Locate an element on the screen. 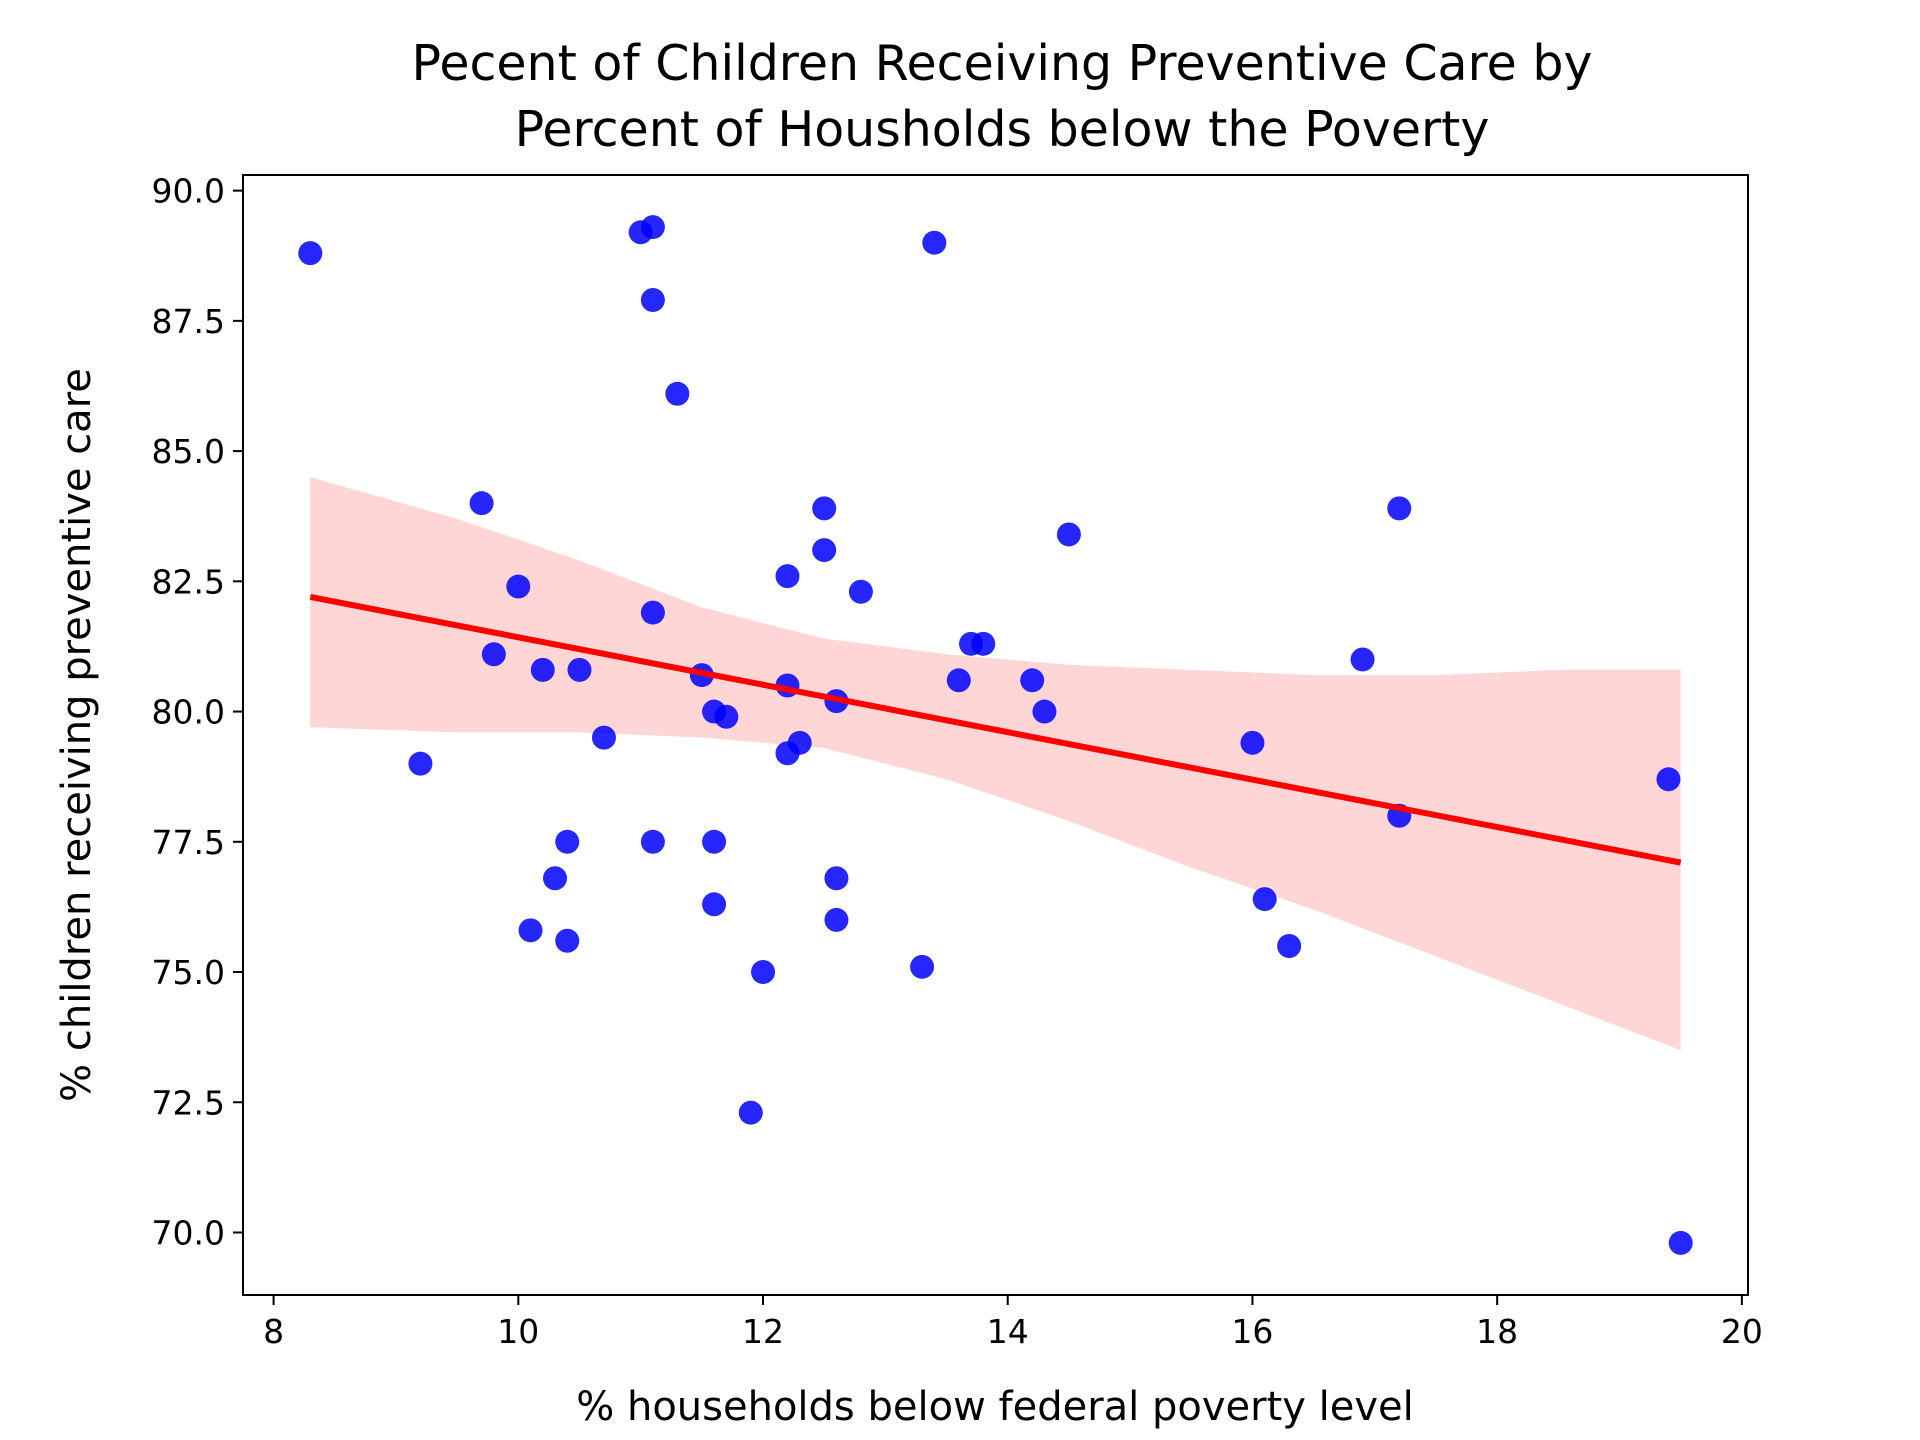 The image size is (1920, 1440). x-tick-label: 14 is located at coordinates (1008, 1331).